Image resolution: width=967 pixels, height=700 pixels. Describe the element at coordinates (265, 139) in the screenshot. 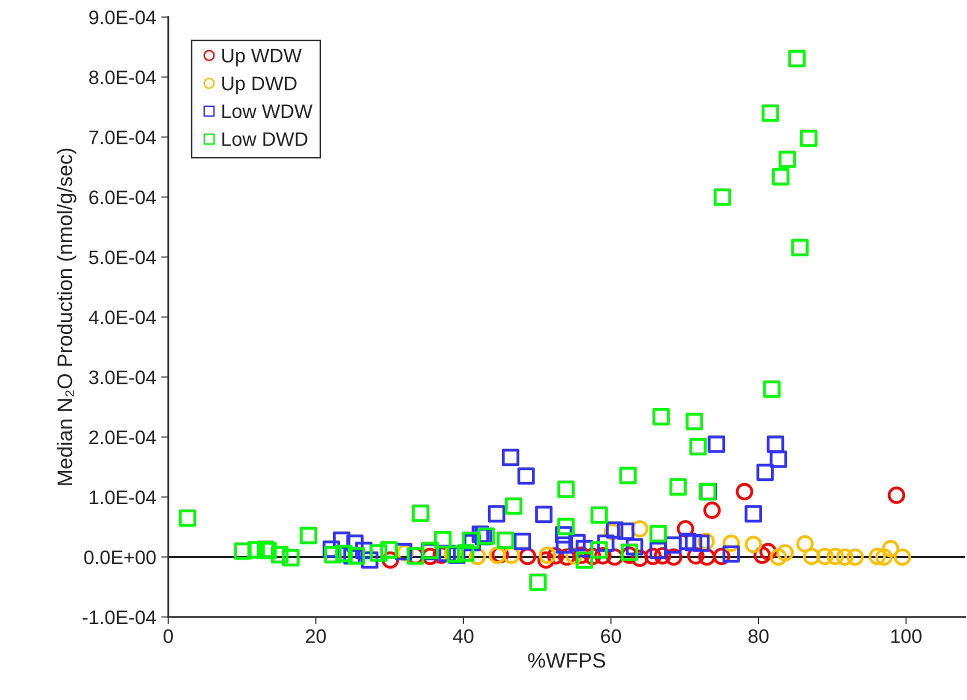

I see `legend-label: Low DWD` at that location.